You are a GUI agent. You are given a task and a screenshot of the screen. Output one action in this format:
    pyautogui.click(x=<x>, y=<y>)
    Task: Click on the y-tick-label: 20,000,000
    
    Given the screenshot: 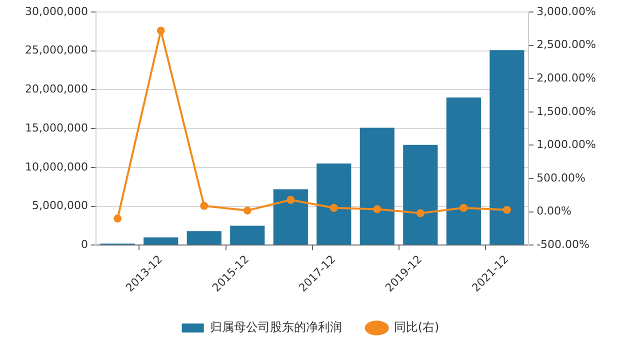 What is the action you would take?
    pyautogui.click(x=56, y=89)
    